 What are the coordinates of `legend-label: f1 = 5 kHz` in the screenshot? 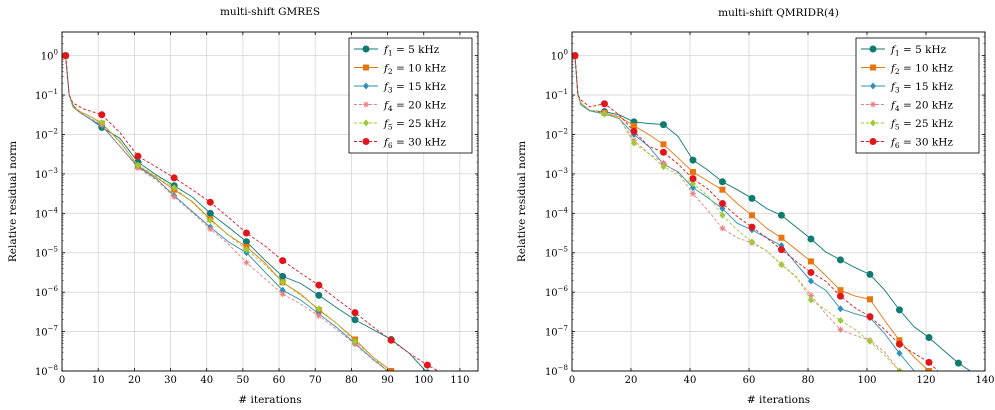 It's located at (411, 51).